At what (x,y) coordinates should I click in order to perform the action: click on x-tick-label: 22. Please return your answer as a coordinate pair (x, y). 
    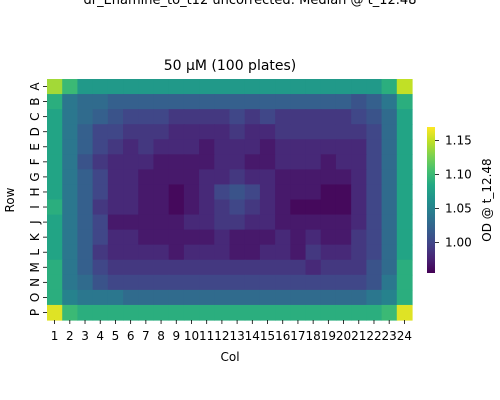
    Looking at the image, I should click on (373, 336).